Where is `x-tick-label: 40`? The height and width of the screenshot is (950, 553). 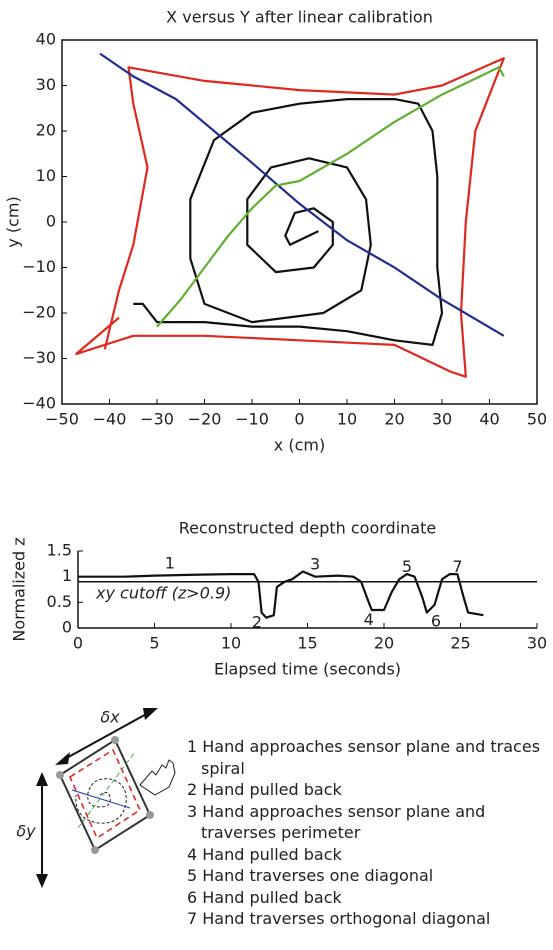
x-tick-label: 40 is located at coordinates (489, 419).